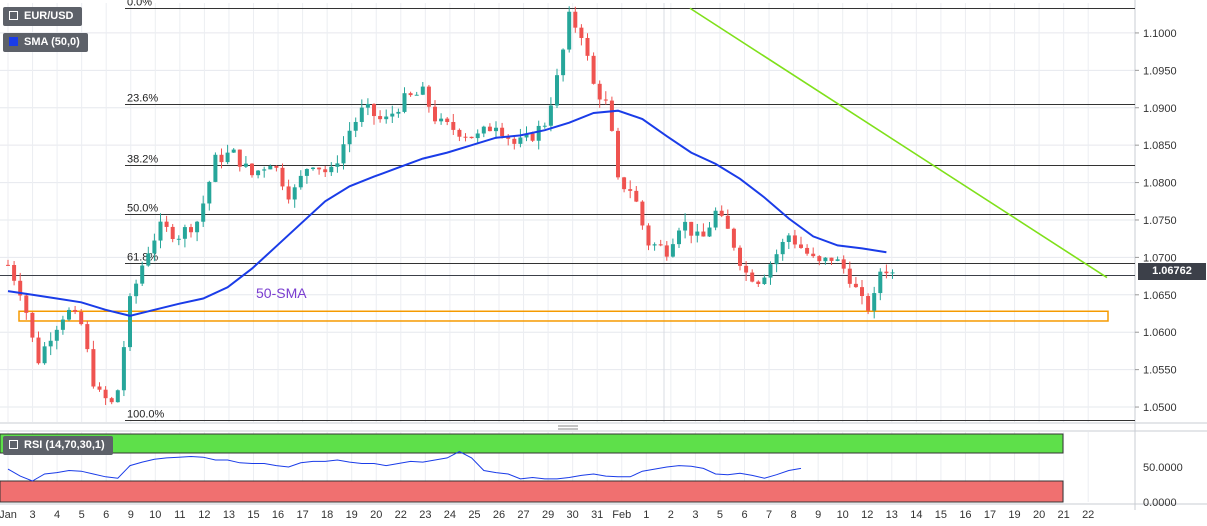 The height and width of the screenshot is (526, 1207). Describe the element at coordinates (139, 4) in the screenshot. I see `fib-label: 0.0%` at that location.